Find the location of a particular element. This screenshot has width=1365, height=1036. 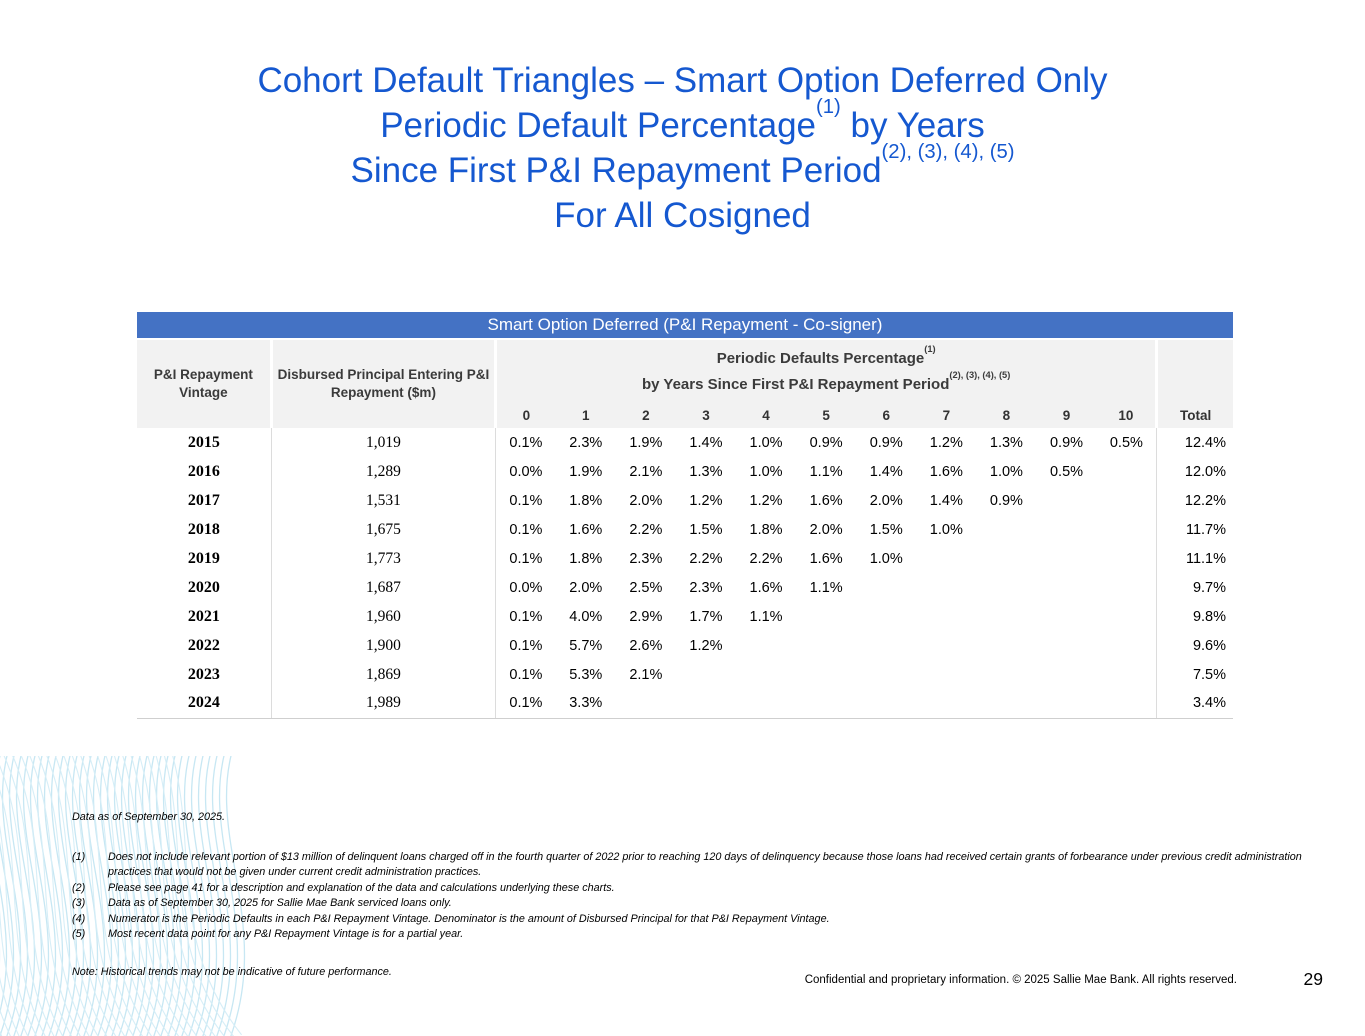

vintage-cell: 2019 is located at coordinates (203, 558).